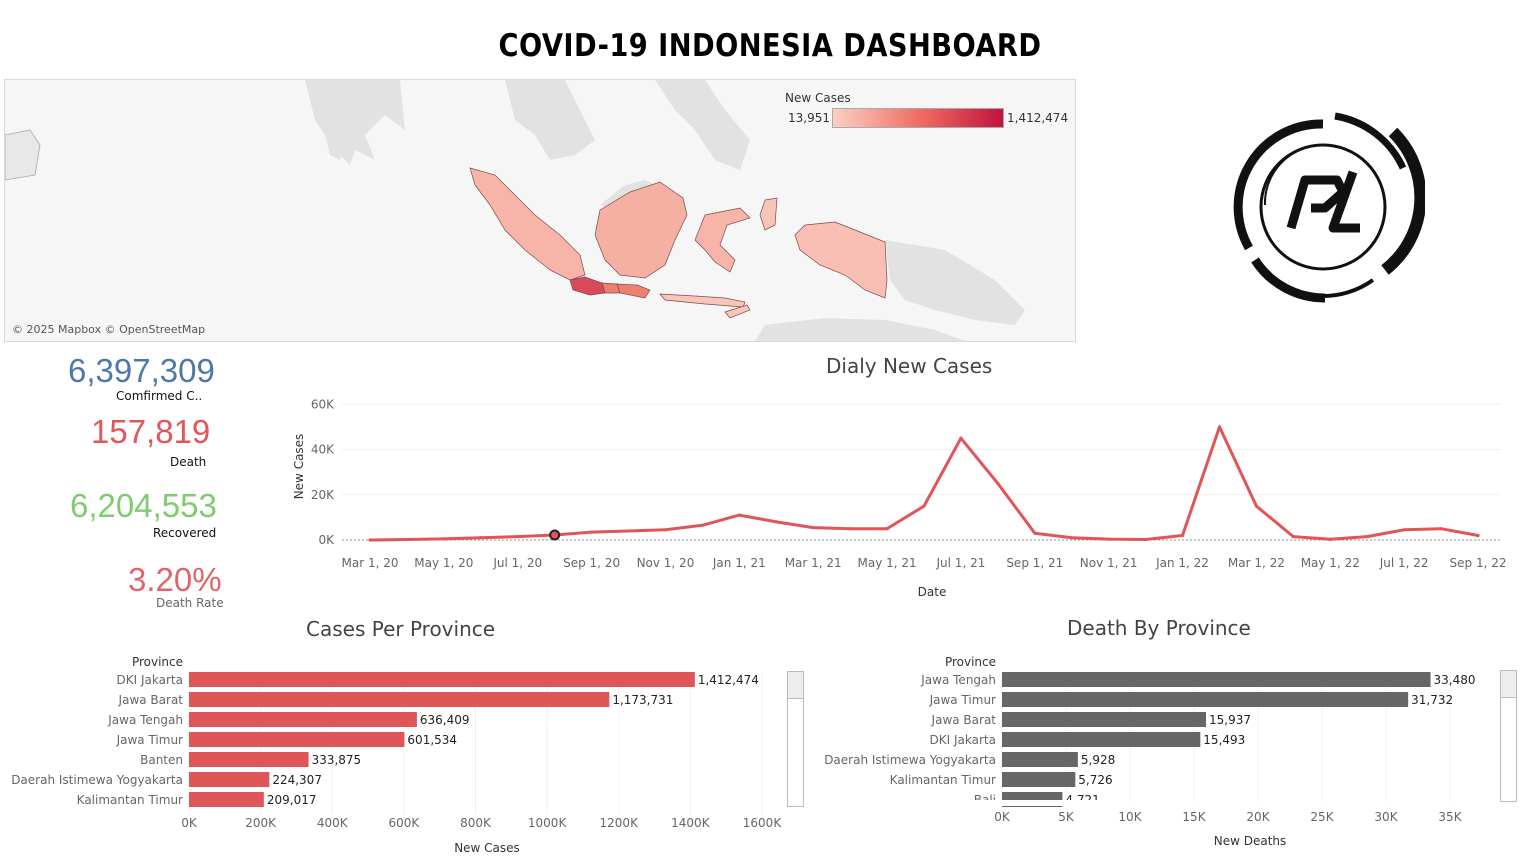 Image resolution: width=1526 pixels, height=859 pixels. What do you see at coordinates (337, 760) in the screenshot?
I see `cases-bar-value: 333,875` at bounding box center [337, 760].